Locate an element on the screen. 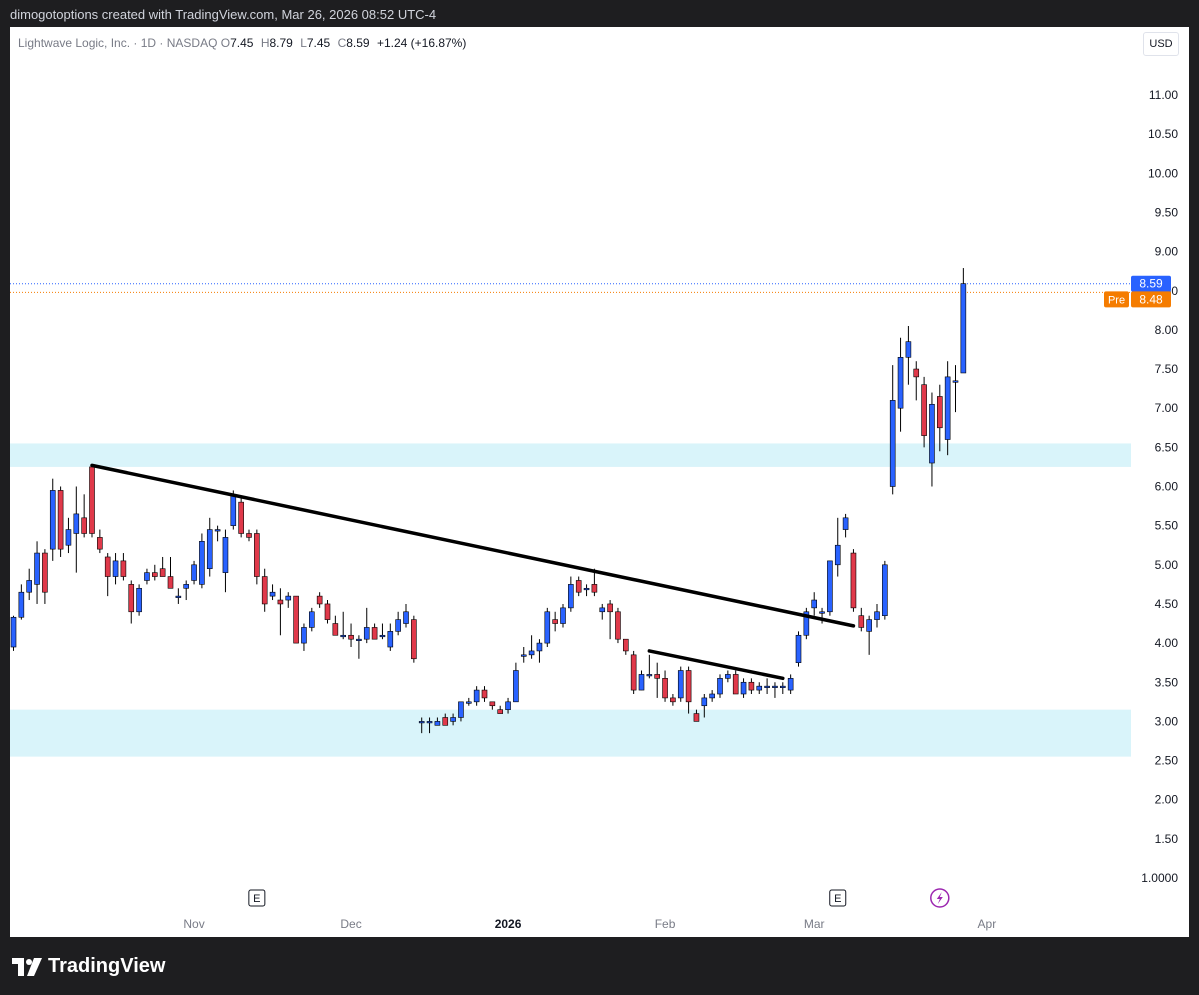 The height and width of the screenshot is (995, 1199). lightning-icon is located at coordinates (940, 898).